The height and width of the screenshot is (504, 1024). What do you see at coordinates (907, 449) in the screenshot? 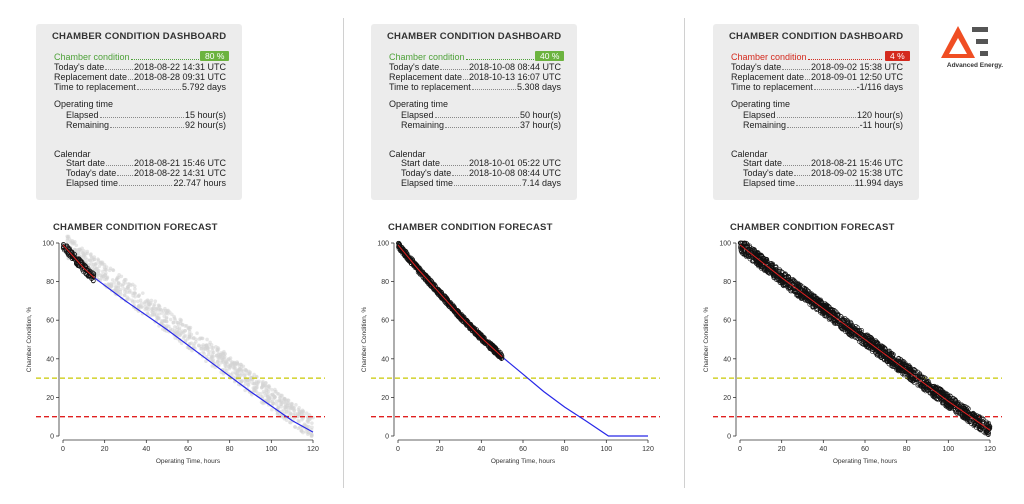
I see `x-tick-label: 80` at bounding box center [907, 449].